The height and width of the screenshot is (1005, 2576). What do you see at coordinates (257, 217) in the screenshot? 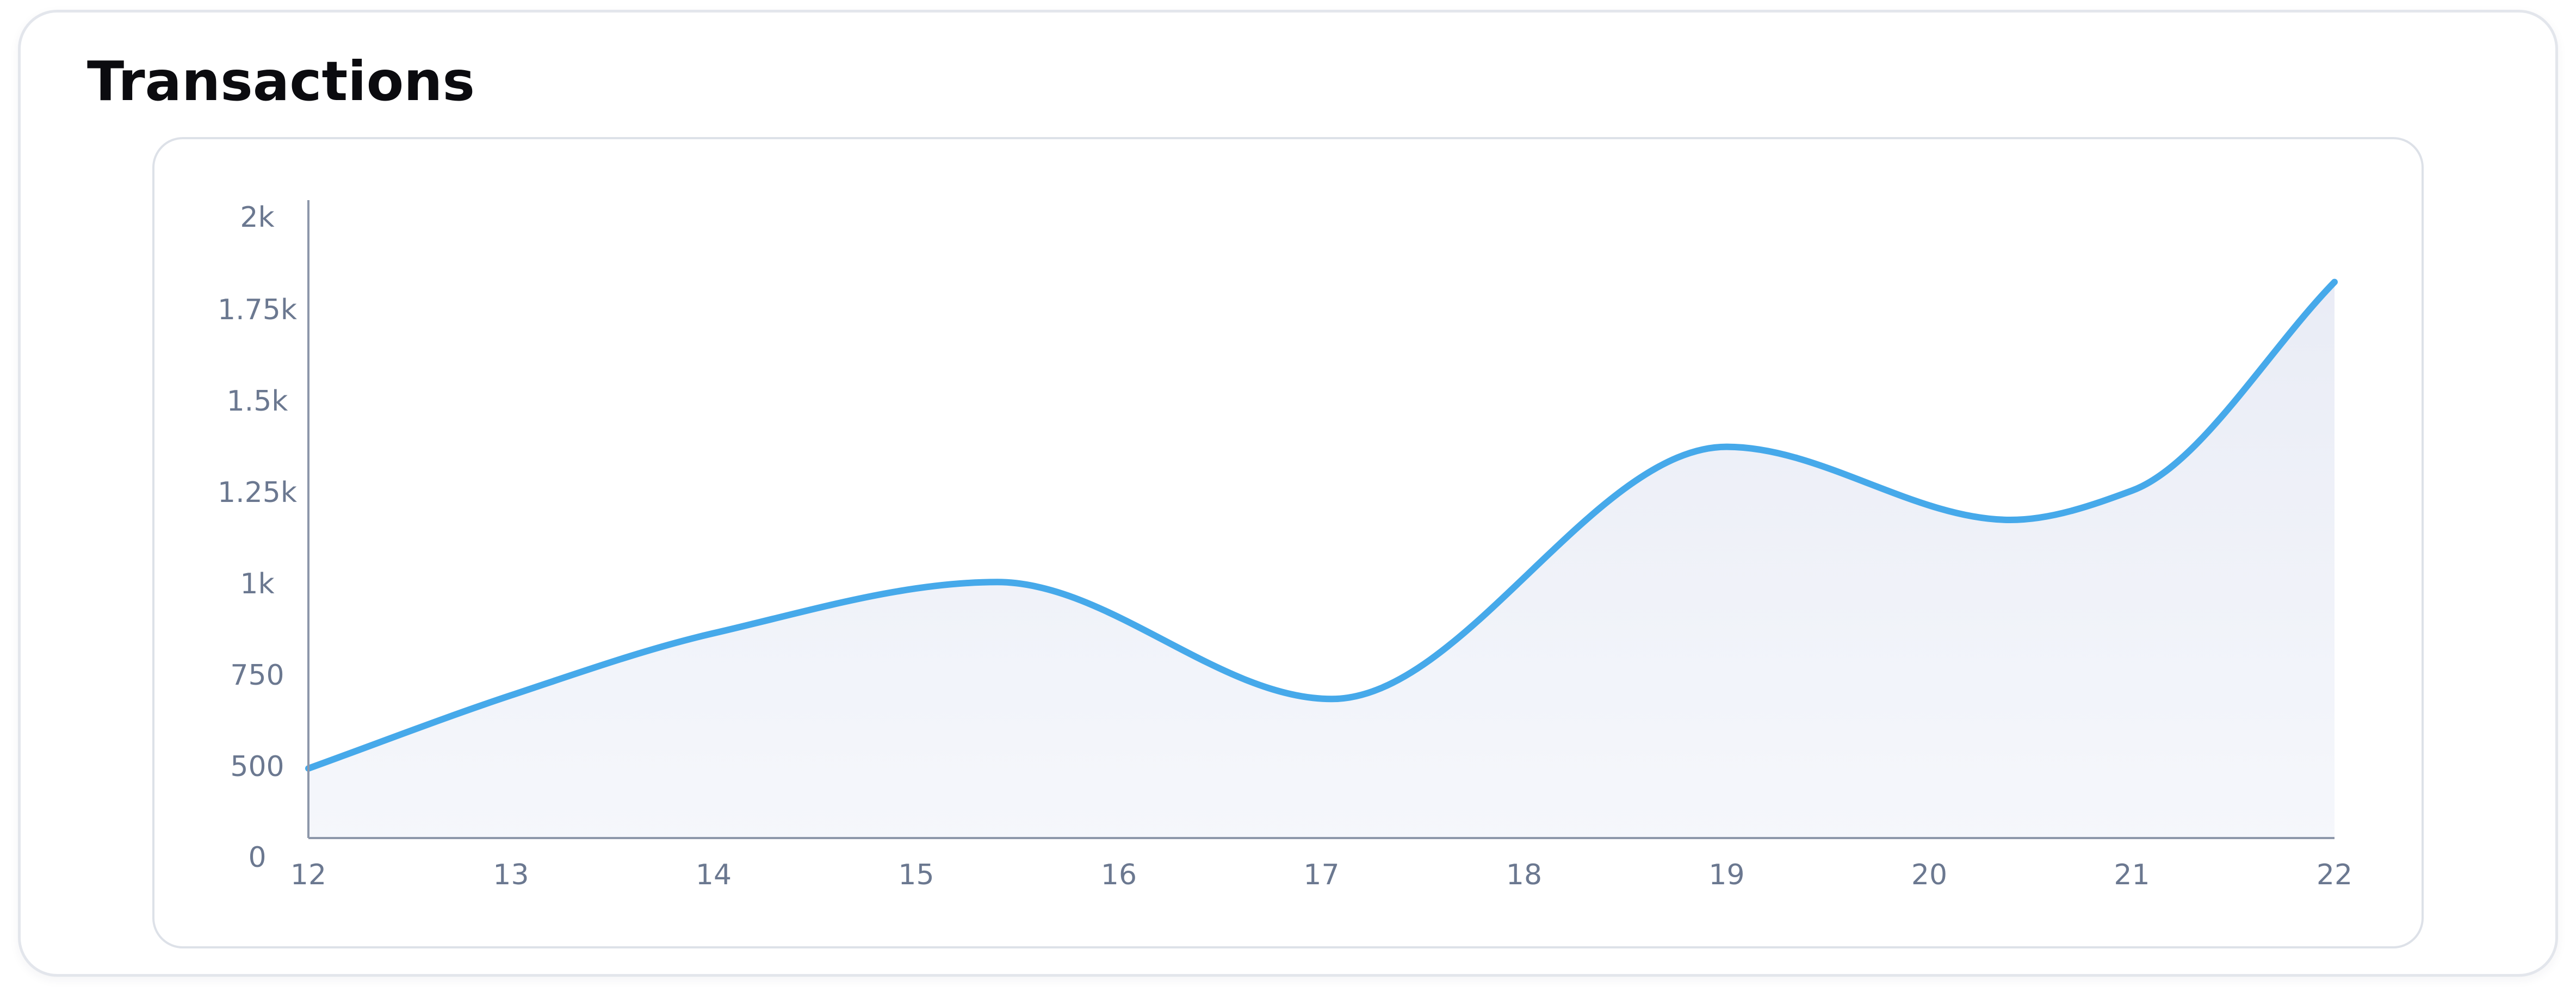
I see `y-tick-label: 2k` at bounding box center [257, 217].